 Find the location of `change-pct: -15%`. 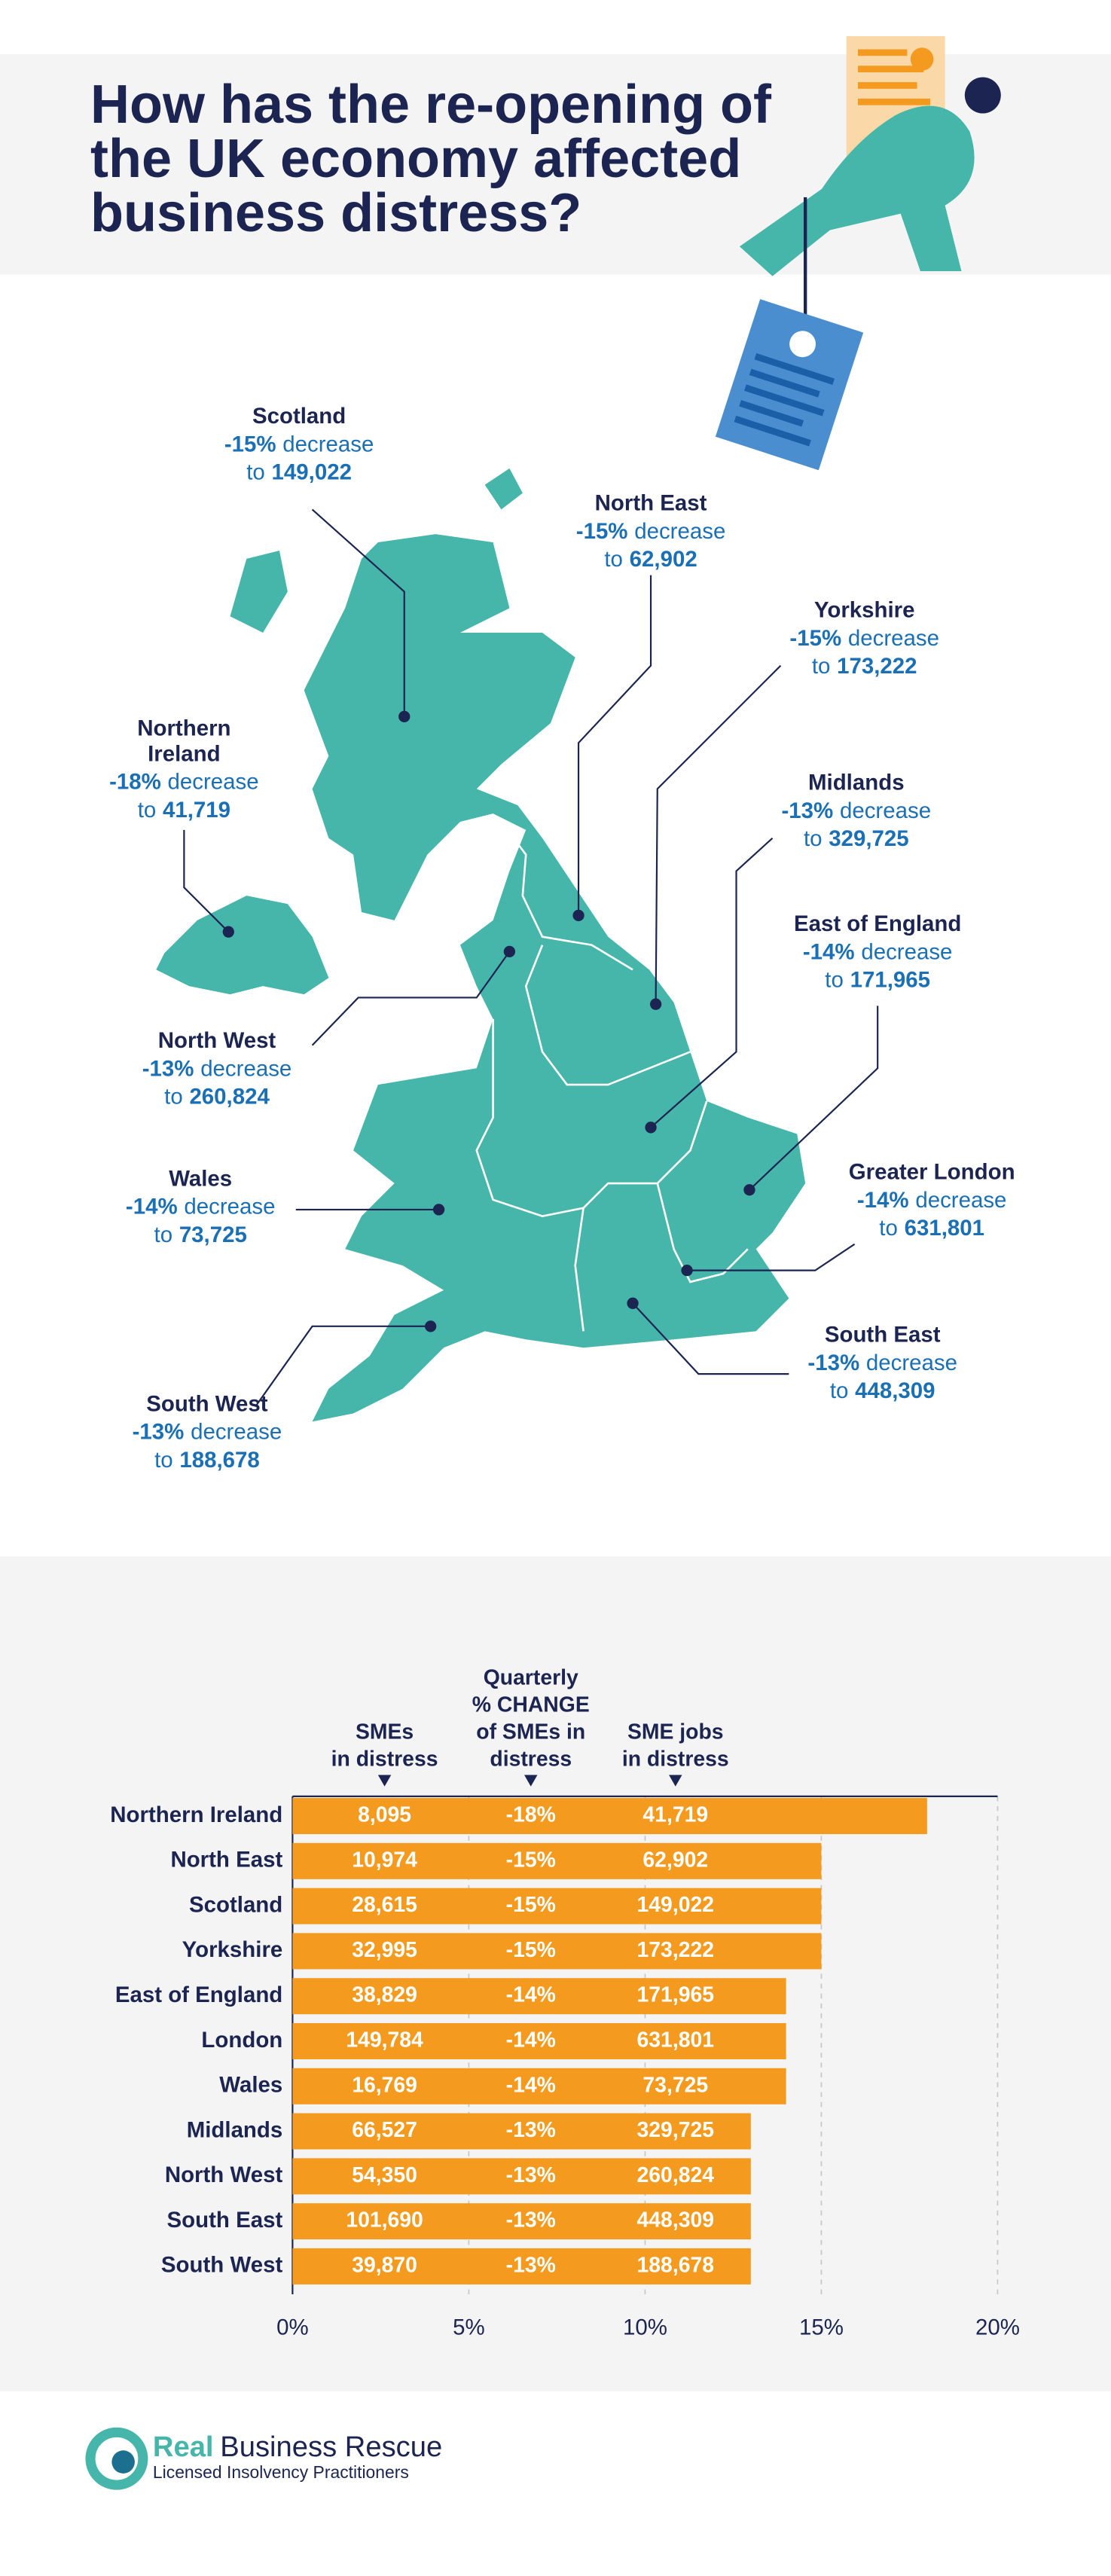

change-pct: -15% is located at coordinates (602, 531).